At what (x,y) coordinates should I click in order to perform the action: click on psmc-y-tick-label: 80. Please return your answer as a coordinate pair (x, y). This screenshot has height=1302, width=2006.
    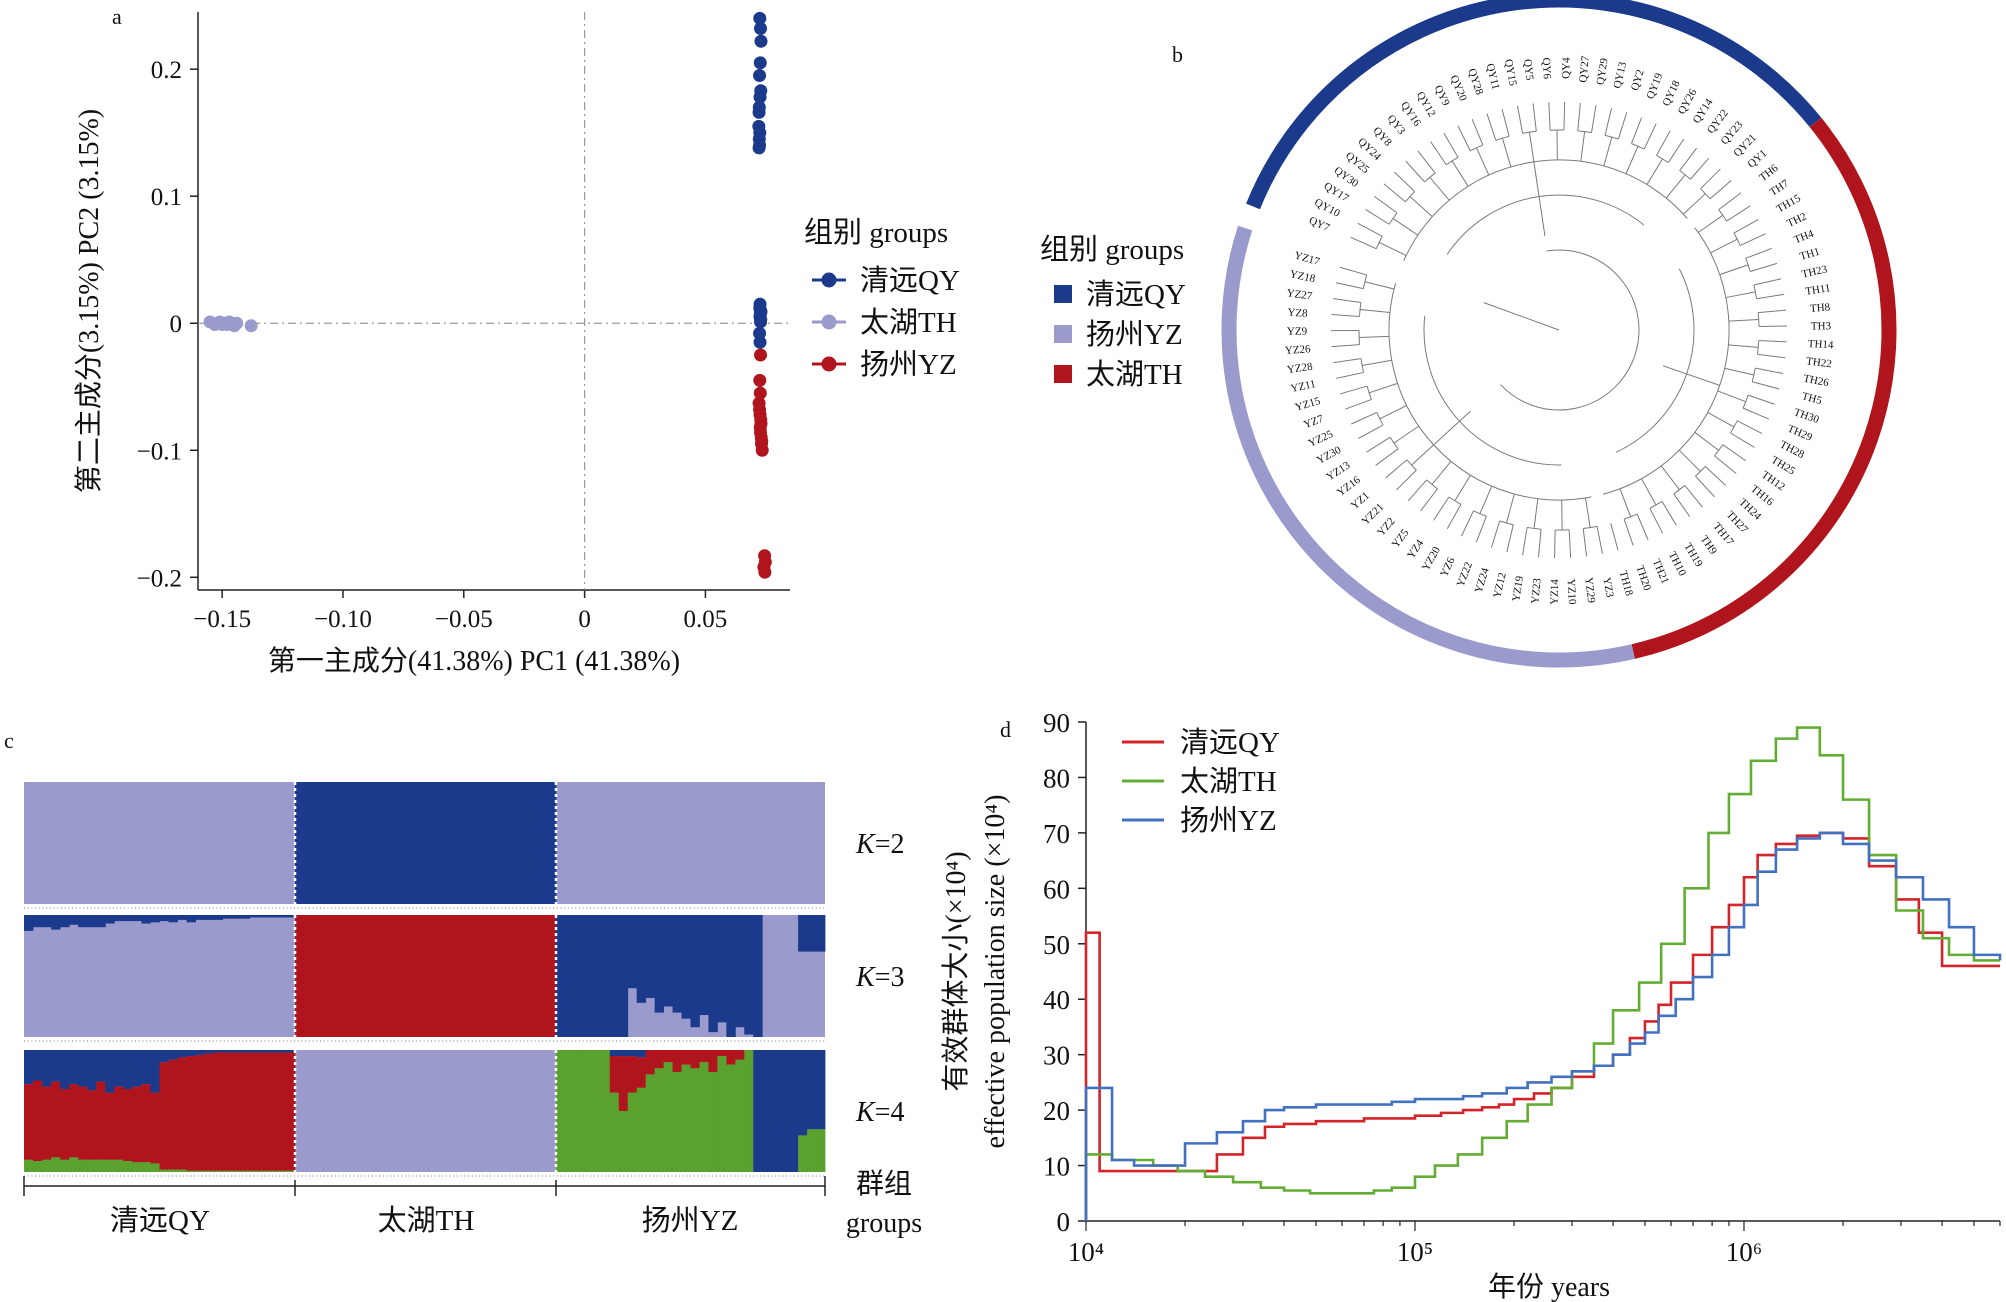
    Looking at the image, I should click on (1056, 778).